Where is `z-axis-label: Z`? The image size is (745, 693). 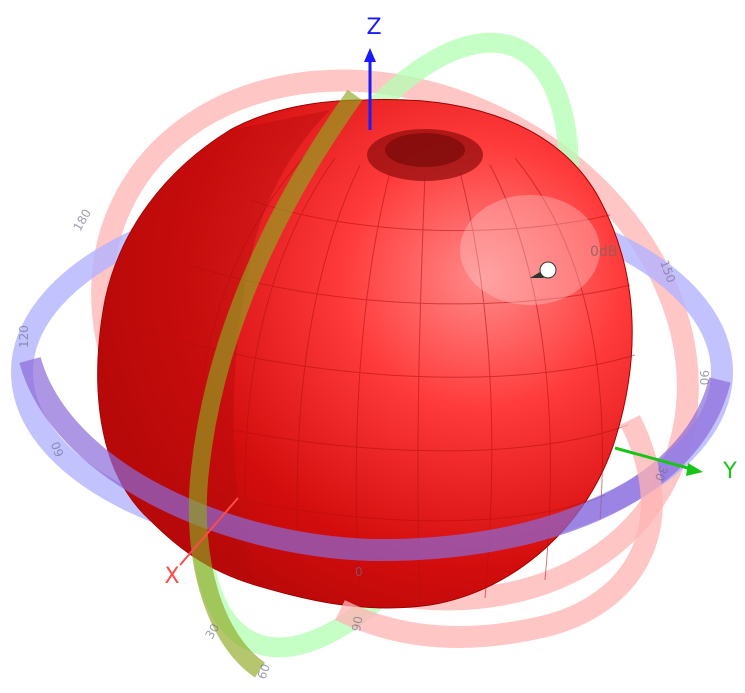 z-axis-label: Z is located at coordinates (373, 27).